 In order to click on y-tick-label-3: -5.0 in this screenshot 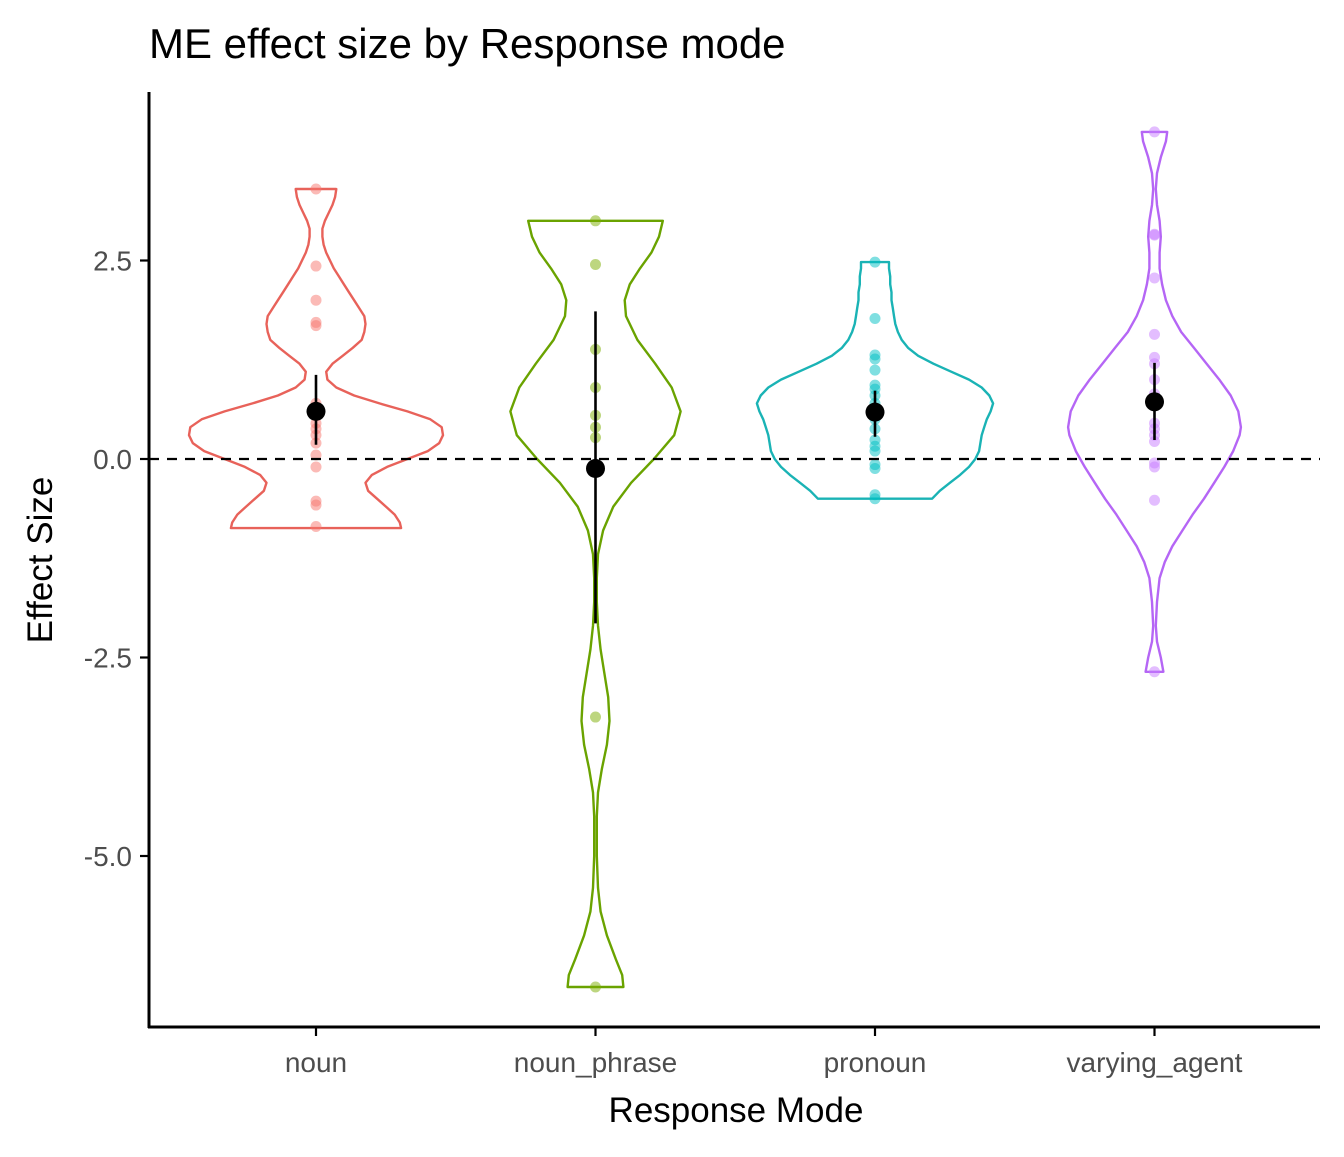, I will do `click(108, 856)`.